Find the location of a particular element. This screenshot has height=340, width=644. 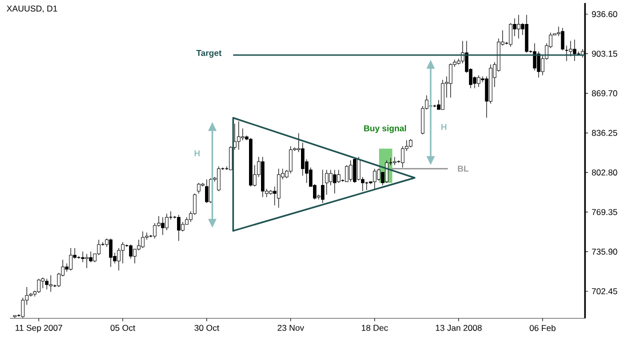

x-tick-label: 13 Jan 2008 is located at coordinates (459, 327).